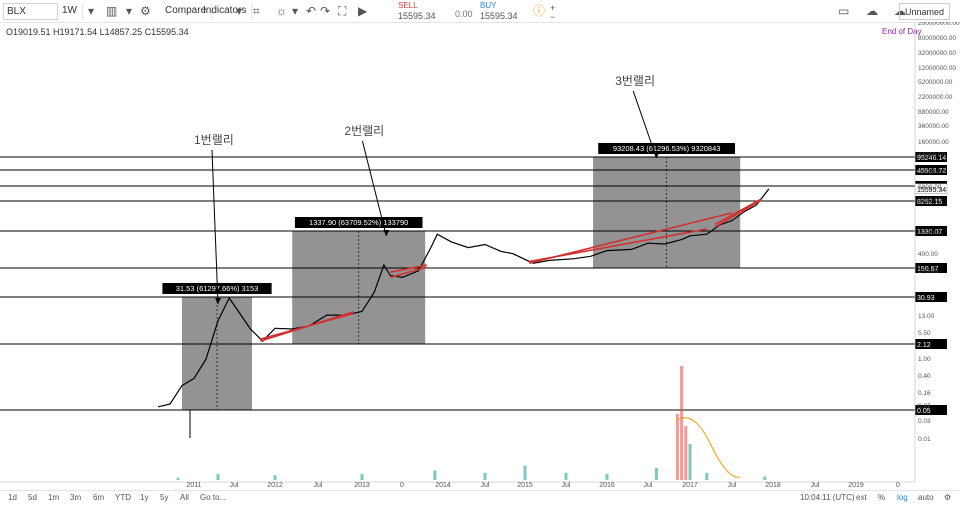 The width and height of the screenshot is (960, 506). I want to click on sell-button: SELL 15595.34, so click(423, 11).